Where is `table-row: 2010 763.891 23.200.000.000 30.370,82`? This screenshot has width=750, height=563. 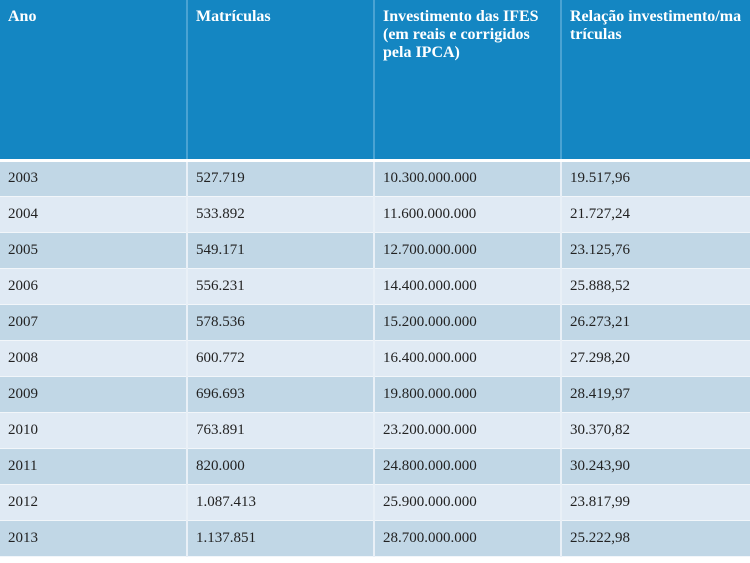 table-row: 2010 763.891 23.200.000.000 30.370,82 is located at coordinates (375, 430).